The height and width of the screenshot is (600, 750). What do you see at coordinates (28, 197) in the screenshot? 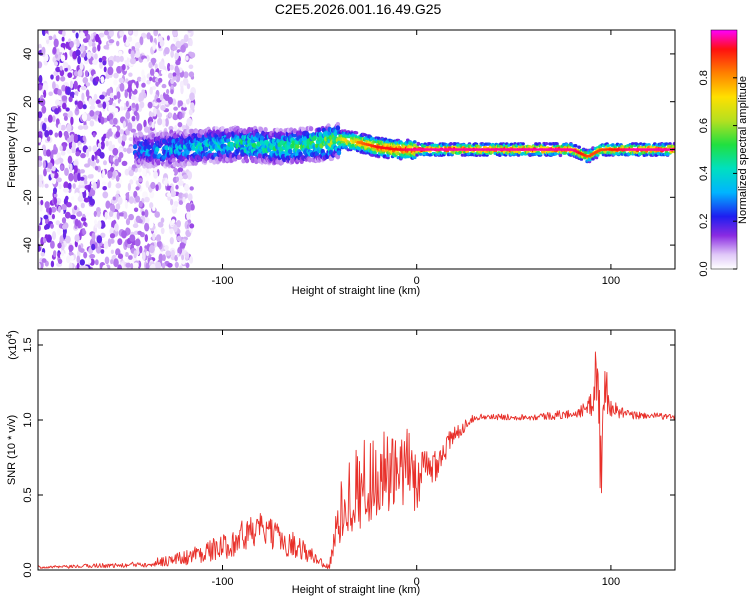
I see `spectrogram-y-tick-label: -20` at bounding box center [28, 197].